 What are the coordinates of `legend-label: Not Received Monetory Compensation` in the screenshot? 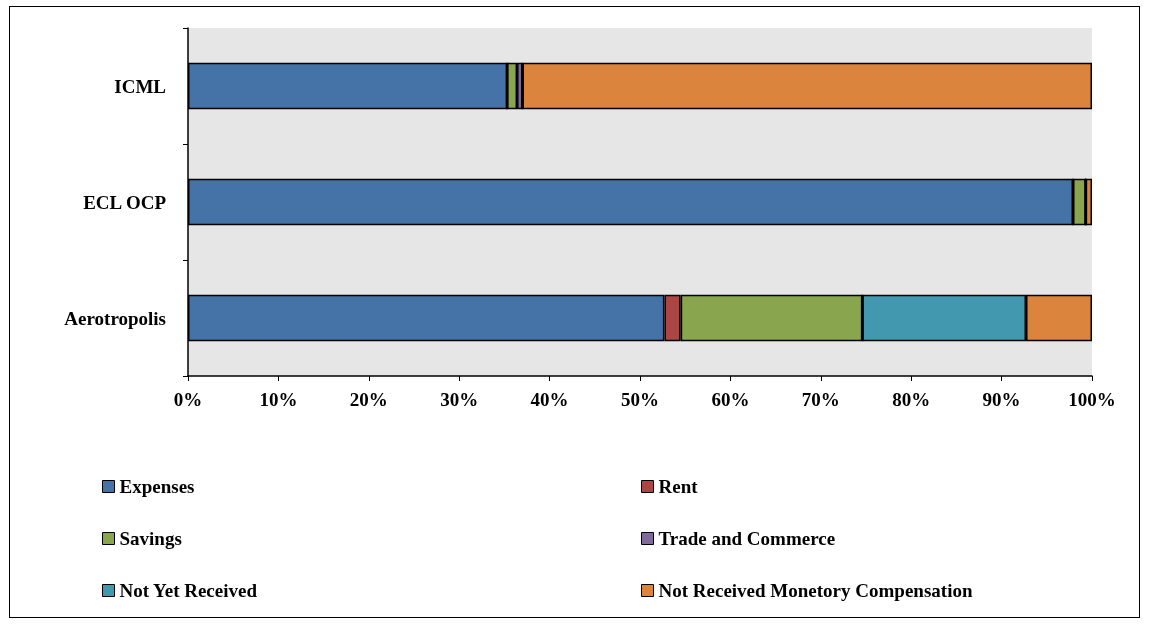 It's located at (815, 590).